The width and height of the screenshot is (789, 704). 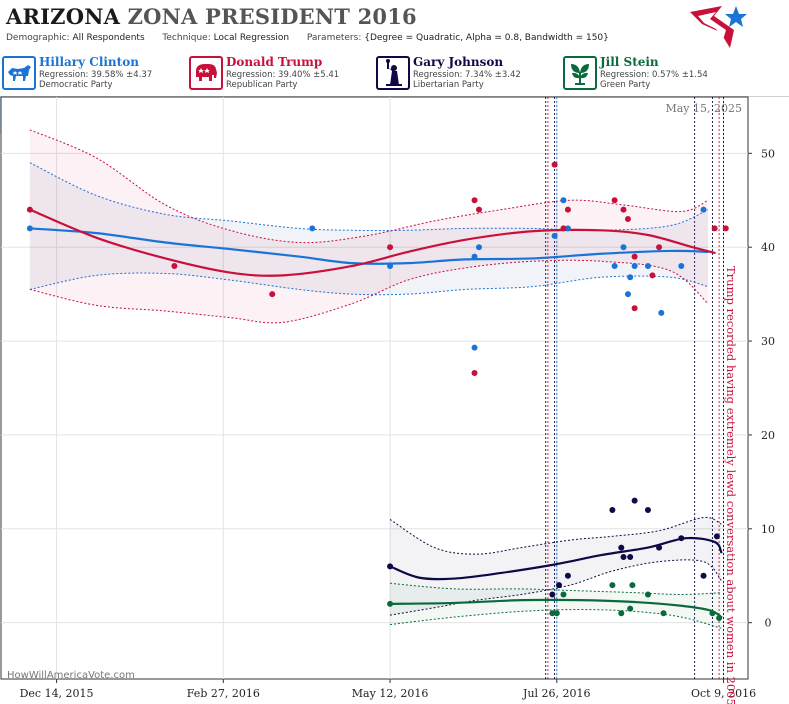 What do you see at coordinates (369, 284) in the screenshot?
I see `lower-bound-clinton` at bounding box center [369, 284].